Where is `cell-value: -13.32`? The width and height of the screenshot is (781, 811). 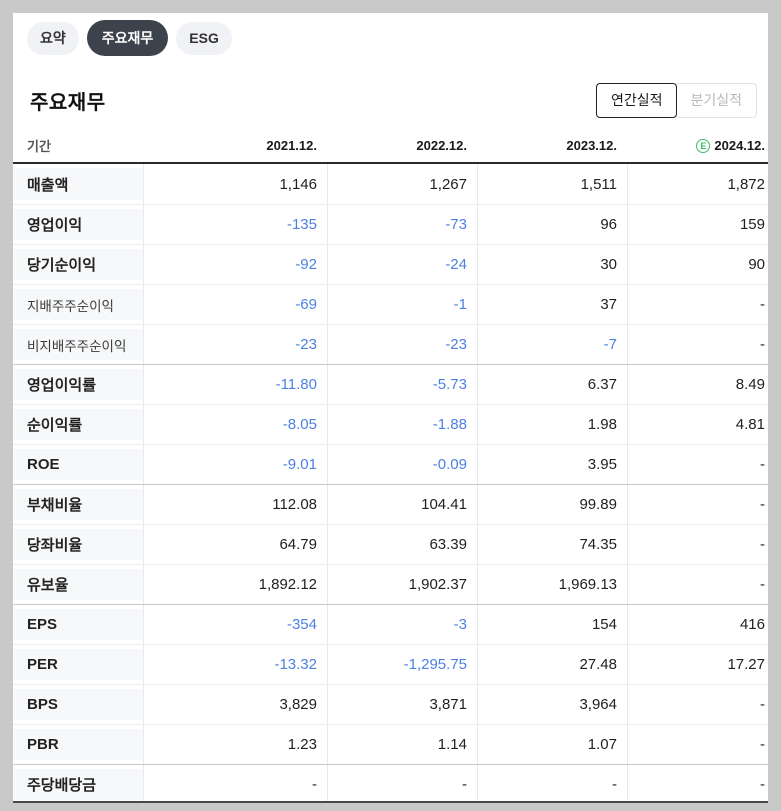
cell-value: -13.32 is located at coordinates (235, 664).